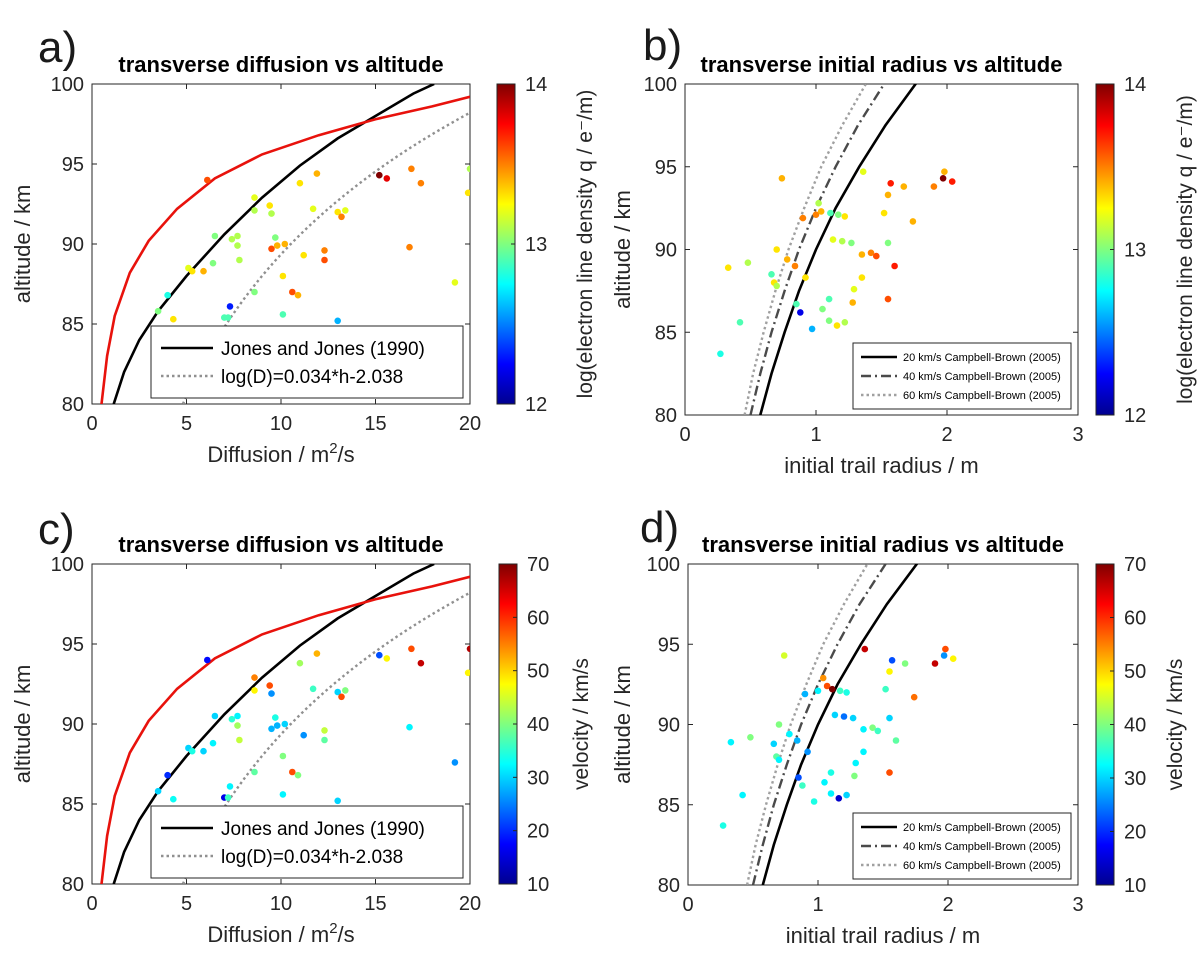 The image size is (1200, 969). I want to click on y-tick-label: 85, so click(666, 333).